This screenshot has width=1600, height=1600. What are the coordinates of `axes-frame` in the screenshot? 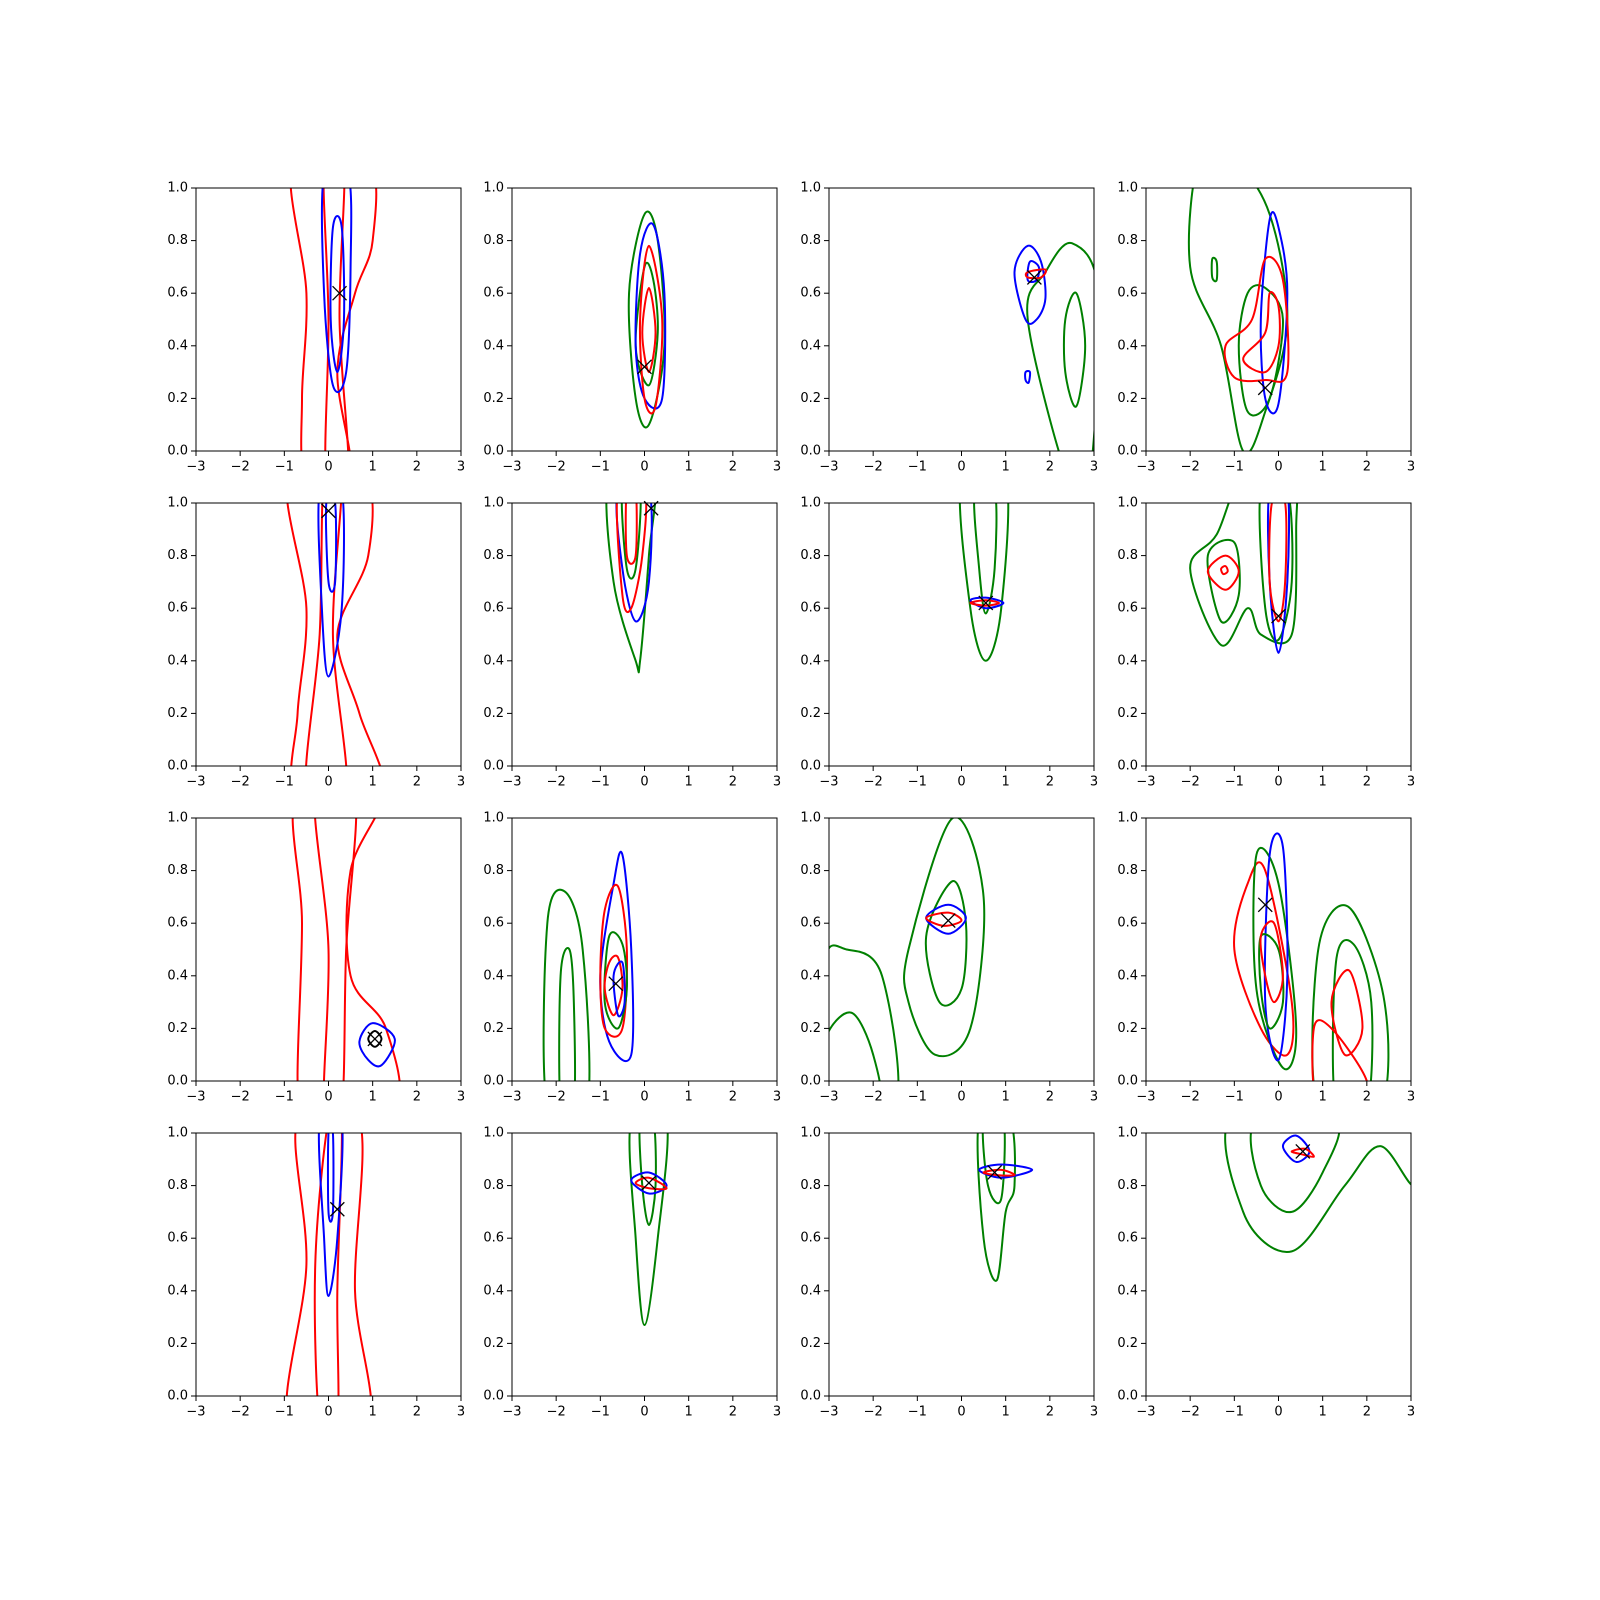 It's located at (961, 1264).